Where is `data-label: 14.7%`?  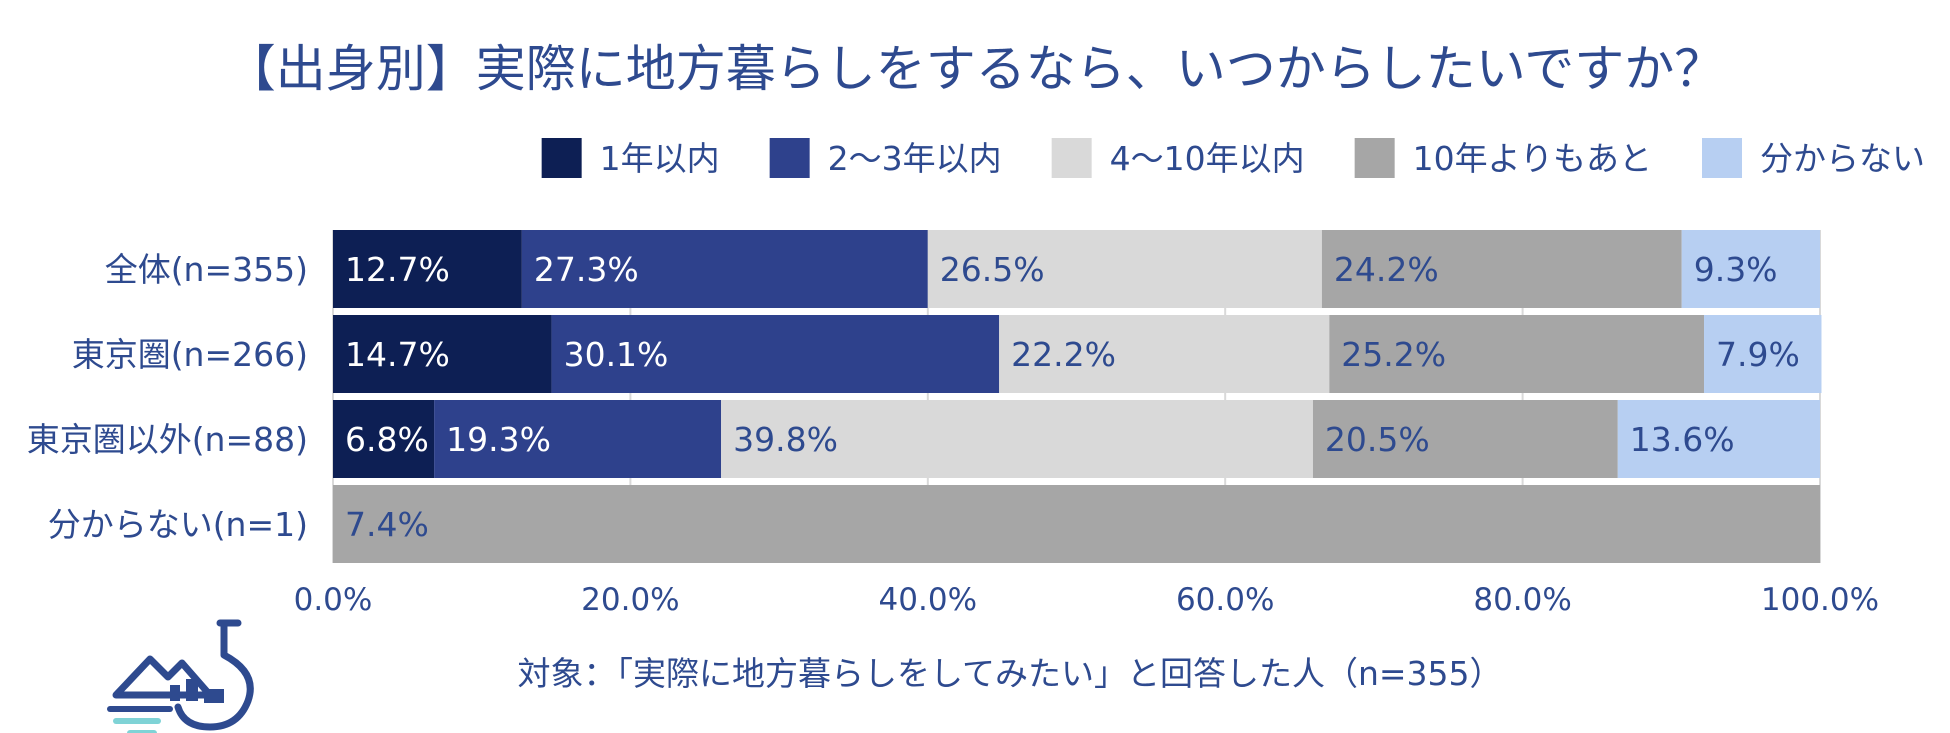
data-label: 14.7% is located at coordinates (397, 354).